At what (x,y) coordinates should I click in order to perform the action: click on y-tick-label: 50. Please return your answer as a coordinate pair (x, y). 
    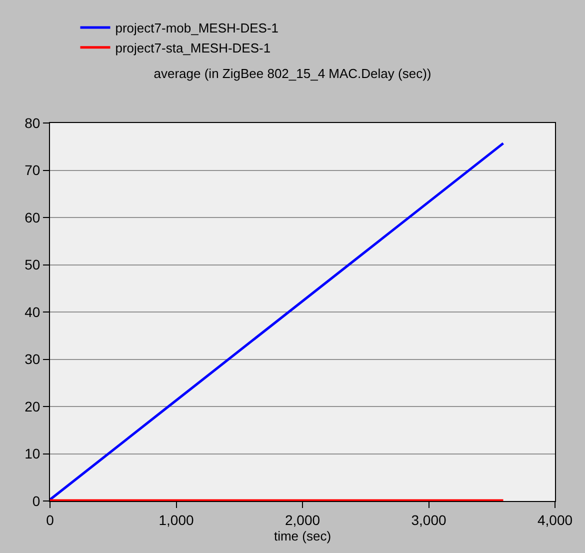
    Looking at the image, I should click on (32, 264).